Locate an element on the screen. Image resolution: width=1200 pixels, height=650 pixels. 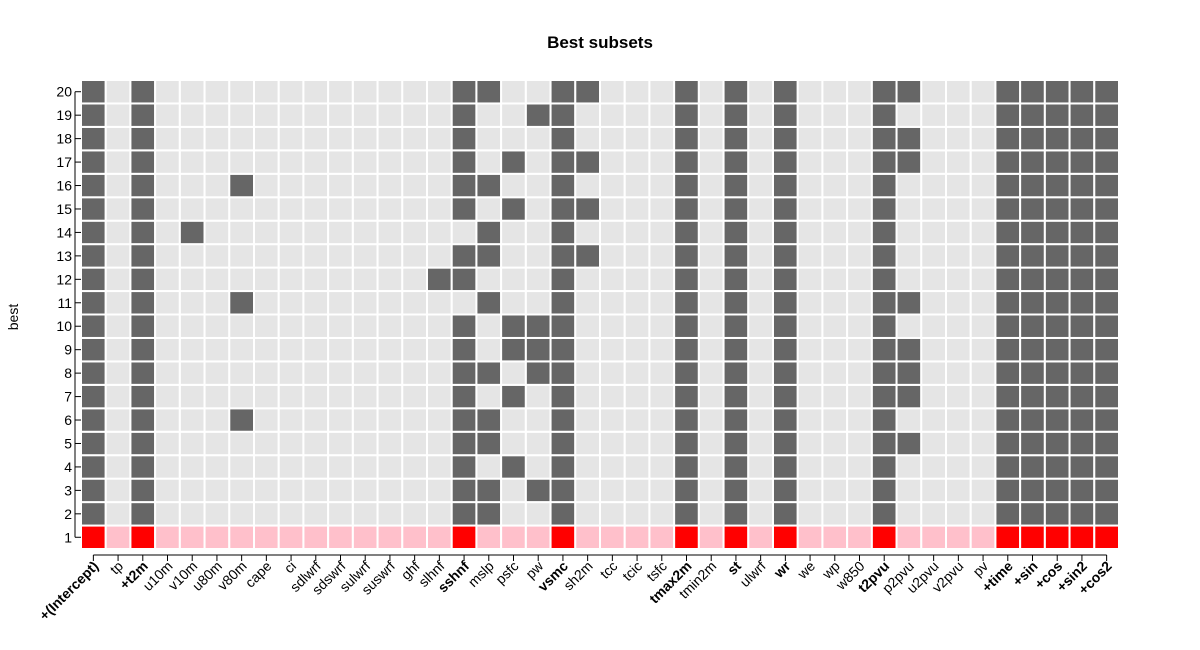
x-tick-label-21: tcc is located at coordinates (609, 570).